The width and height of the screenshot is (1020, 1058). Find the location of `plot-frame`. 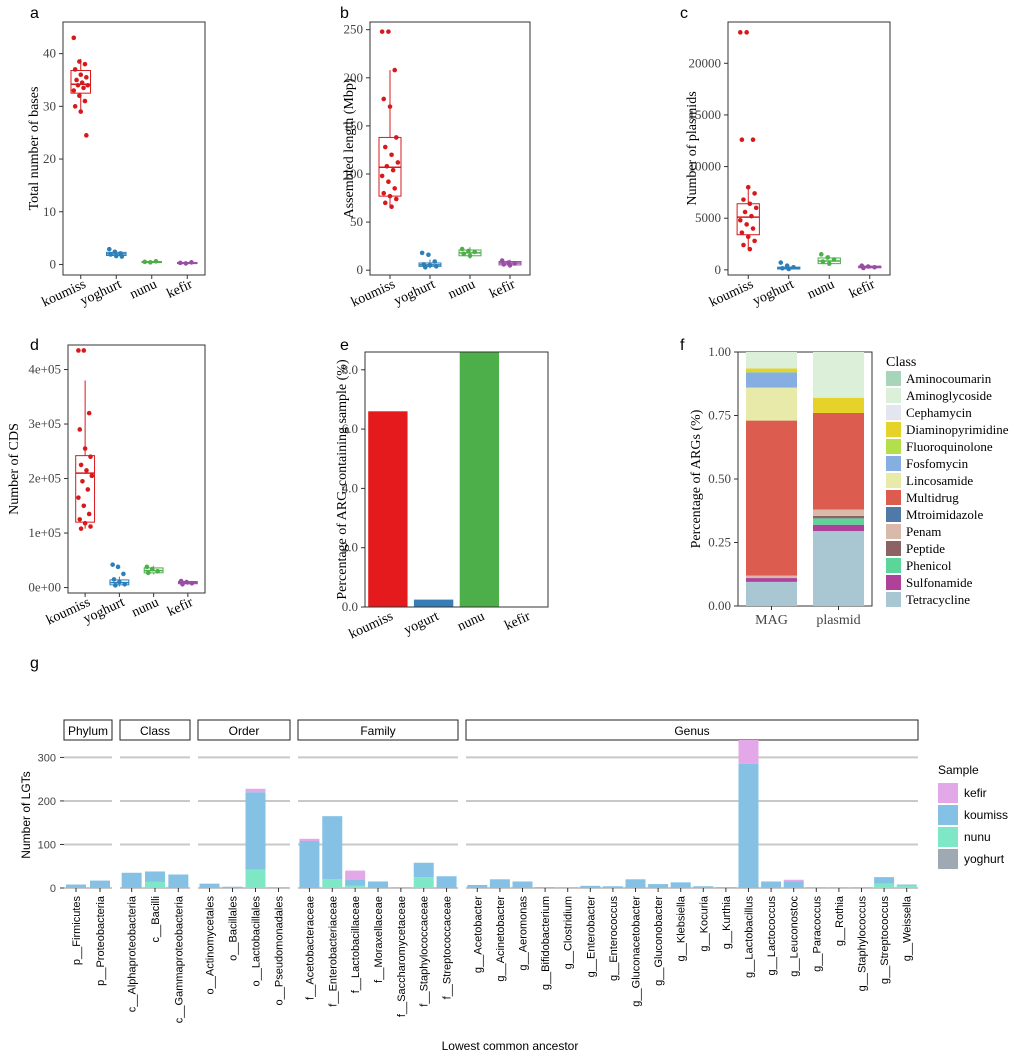

plot-frame is located at coordinates (136, 469).